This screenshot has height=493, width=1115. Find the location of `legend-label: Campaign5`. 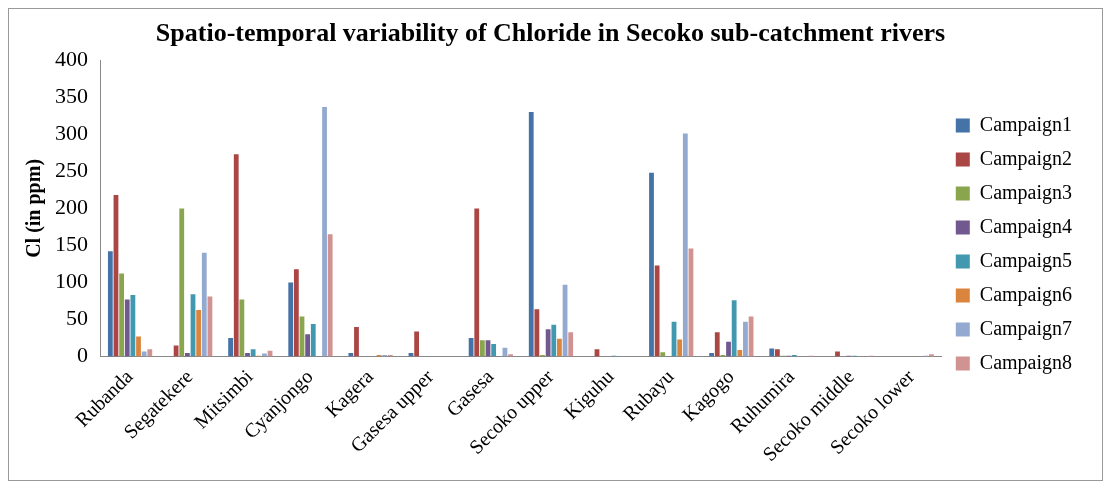

legend-label: Campaign5 is located at coordinates (1026, 260).